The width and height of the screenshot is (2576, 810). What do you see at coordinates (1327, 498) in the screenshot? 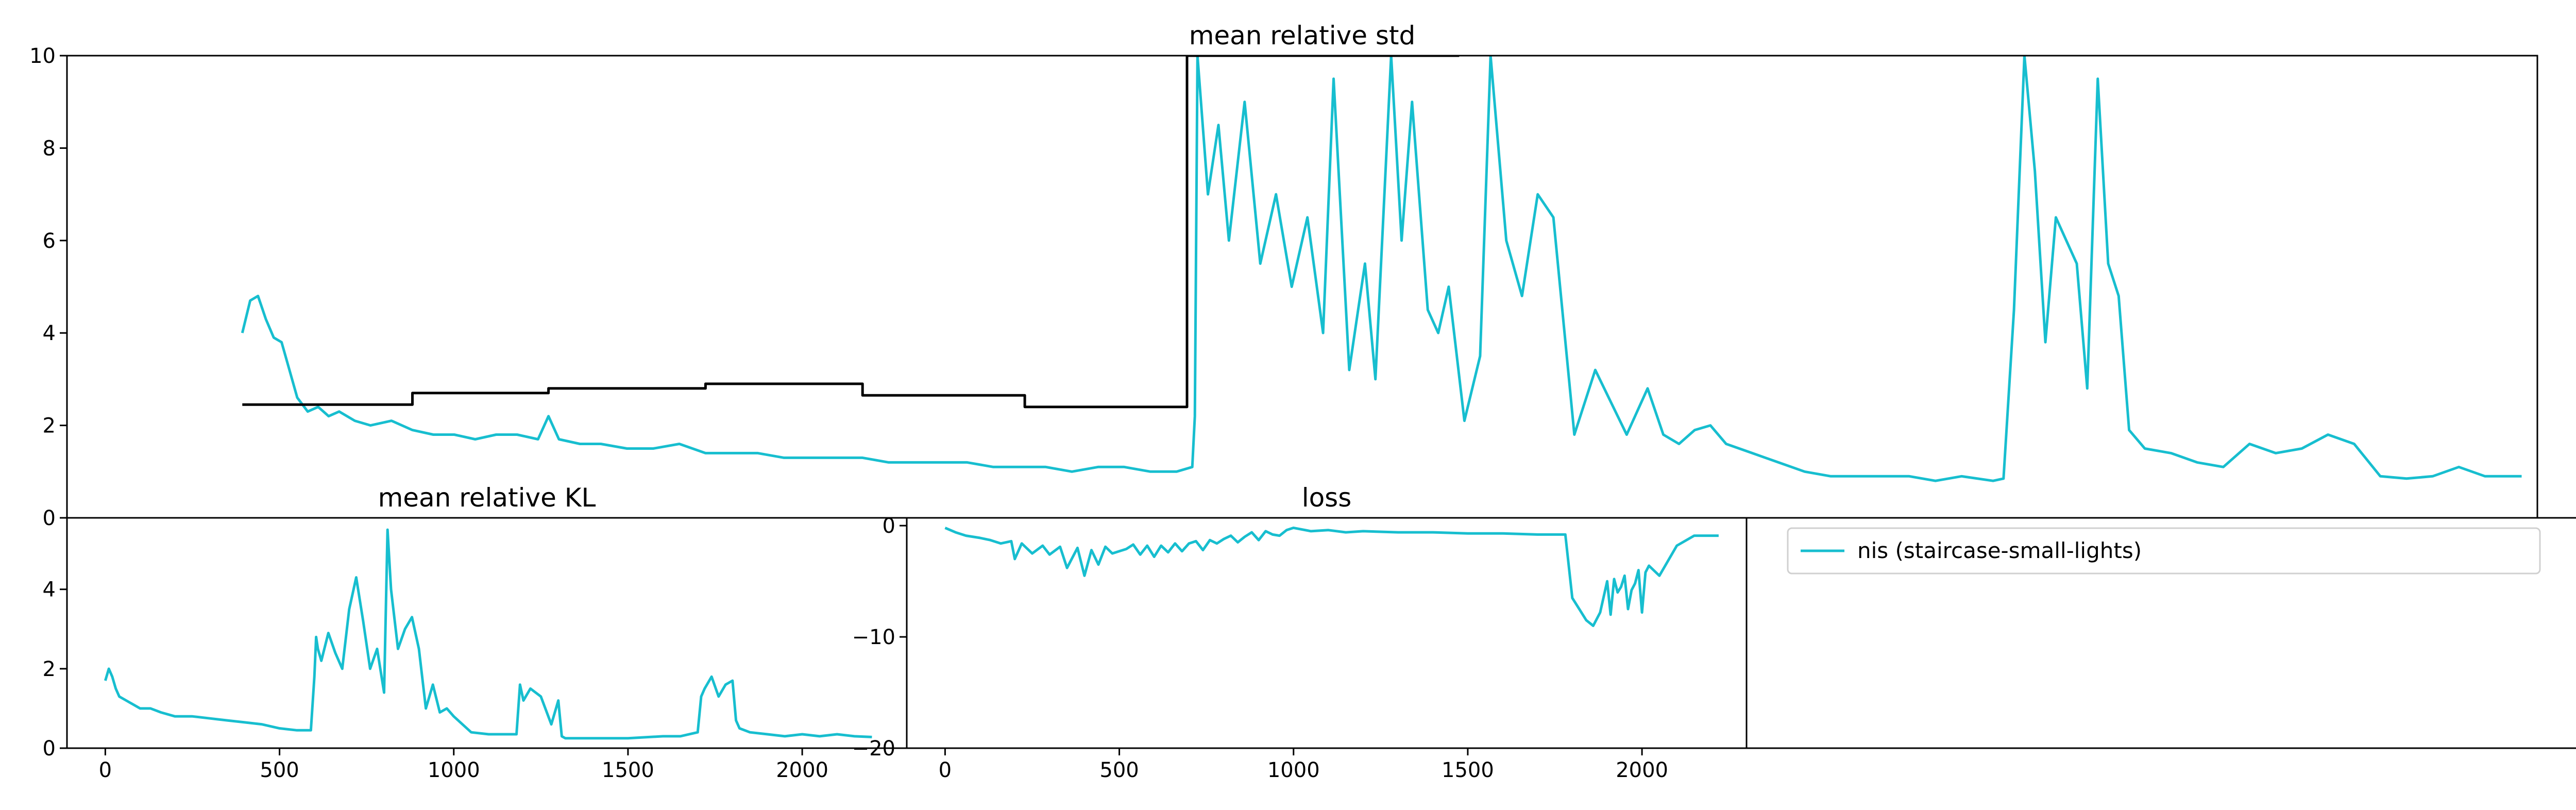
I see `loss-title: loss` at bounding box center [1327, 498].